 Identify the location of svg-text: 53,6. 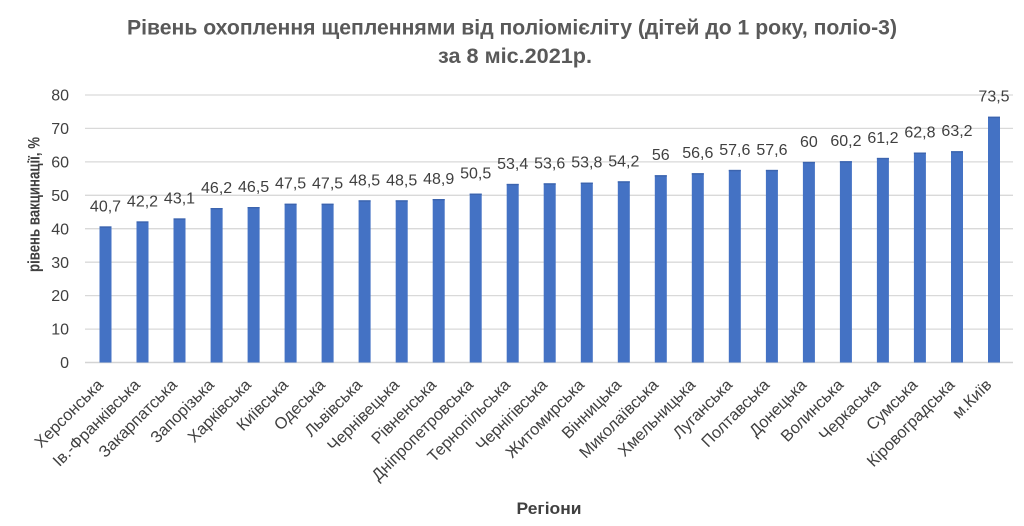
(549, 163).